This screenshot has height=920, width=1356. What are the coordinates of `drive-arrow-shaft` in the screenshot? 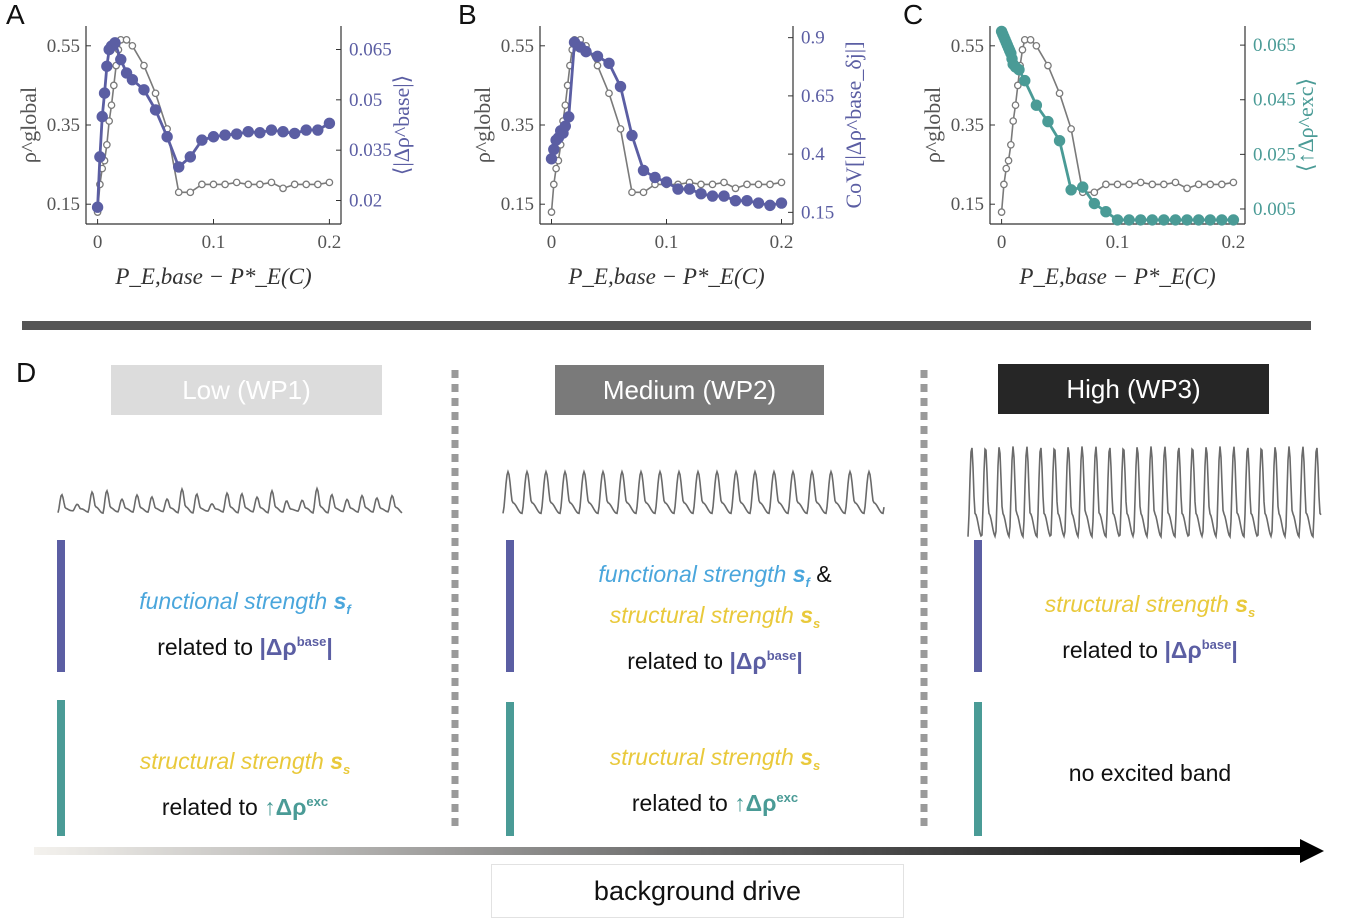 It's located at (670, 851).